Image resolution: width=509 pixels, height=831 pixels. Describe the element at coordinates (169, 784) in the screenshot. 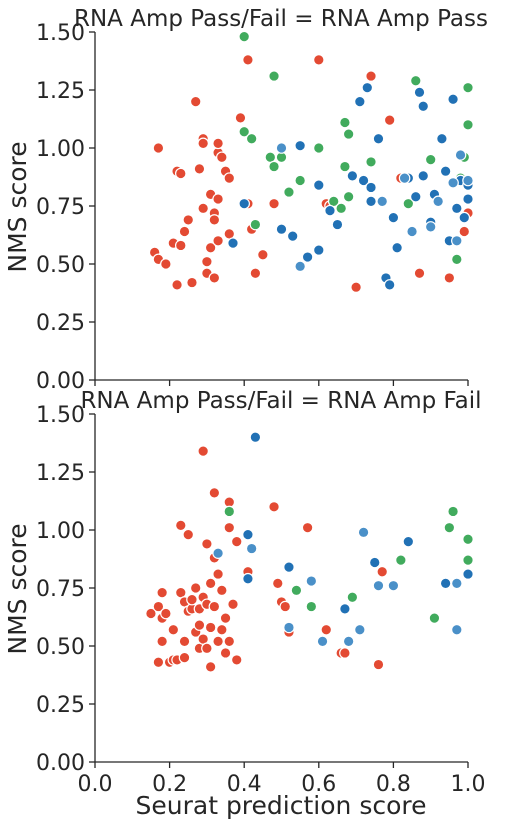

I see `x-tick-label: 0.2` at that location.